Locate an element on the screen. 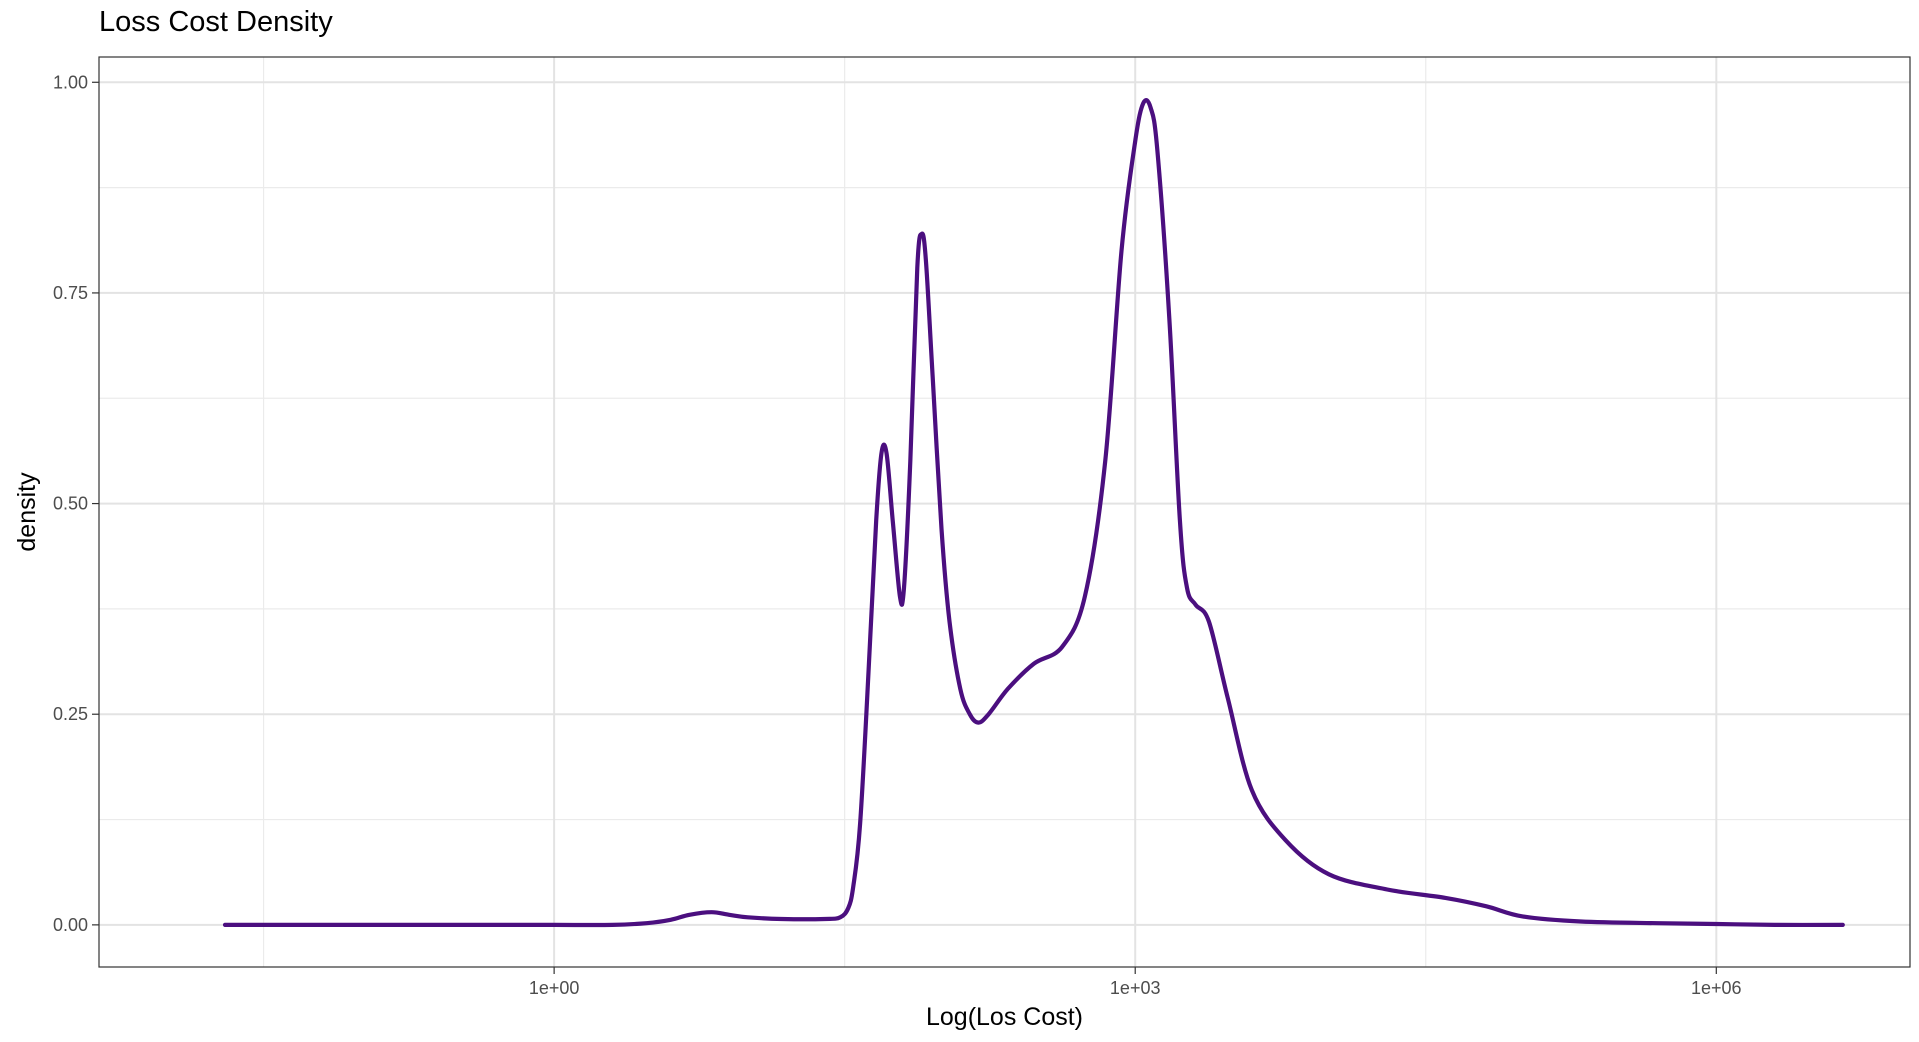 The image size is (1919, 1042). x-axis-label: Log(Los Cost) is located at coordinates (1004, 1017).